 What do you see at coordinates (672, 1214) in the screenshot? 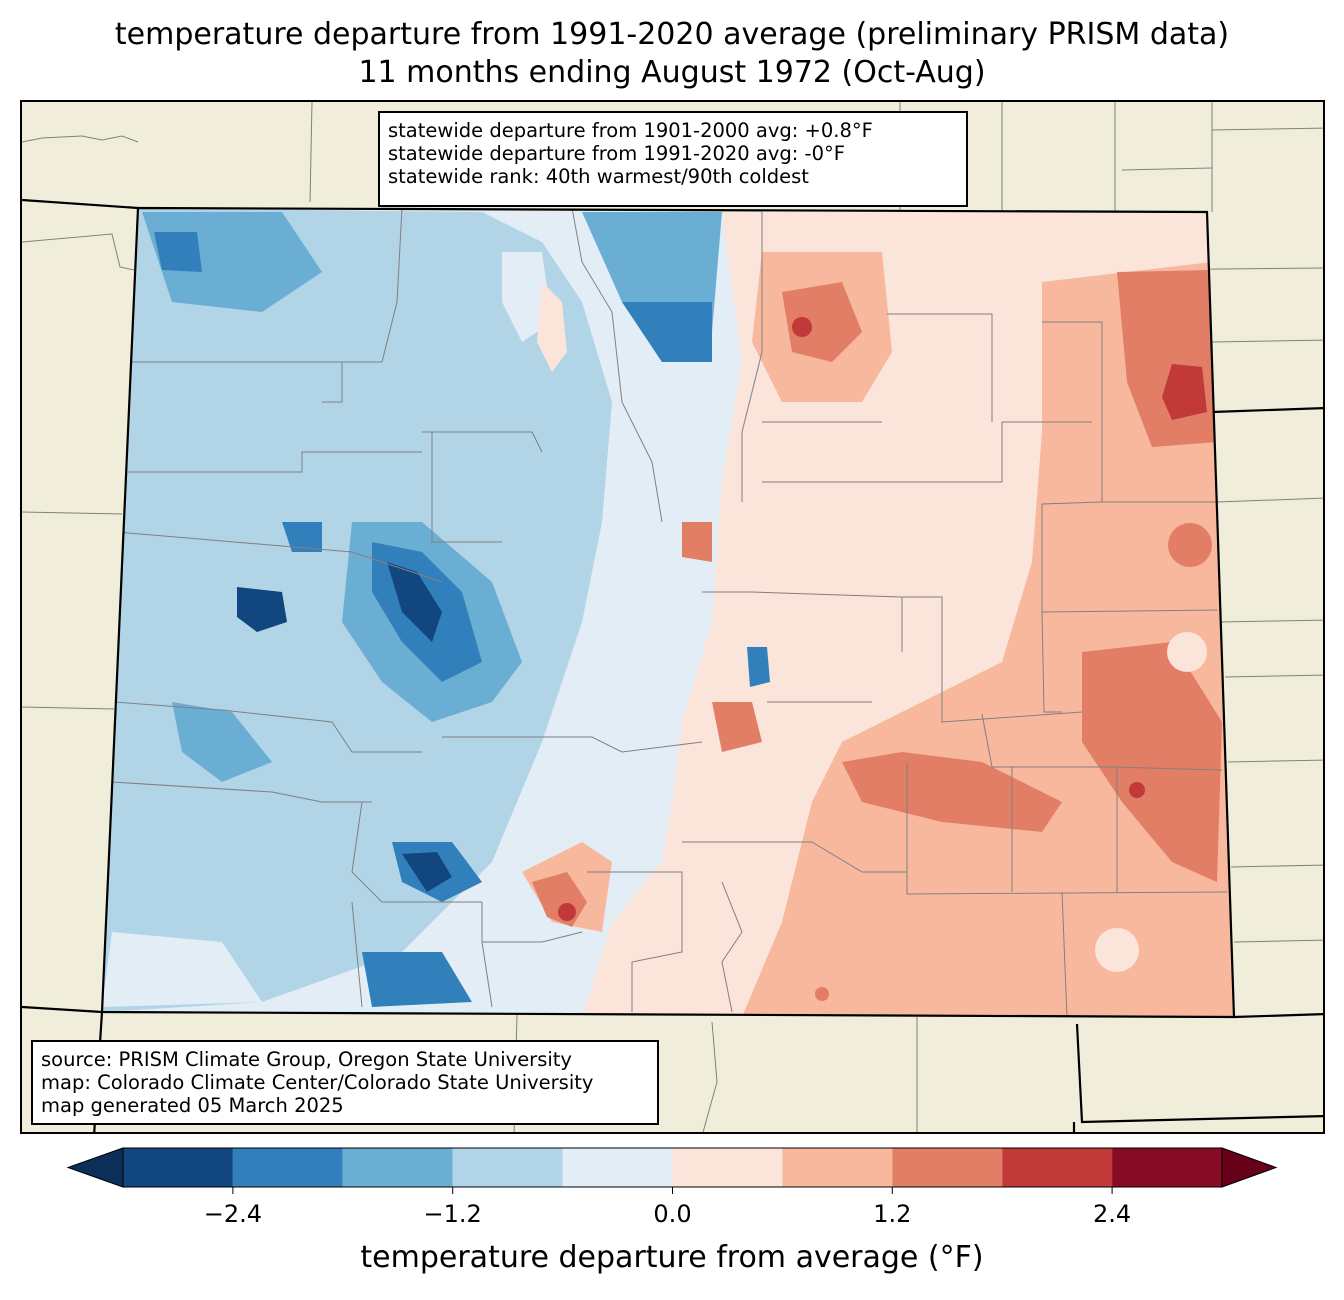
I see `colorbar-tick-label: 0.0` at bounding box center [672, 1214].